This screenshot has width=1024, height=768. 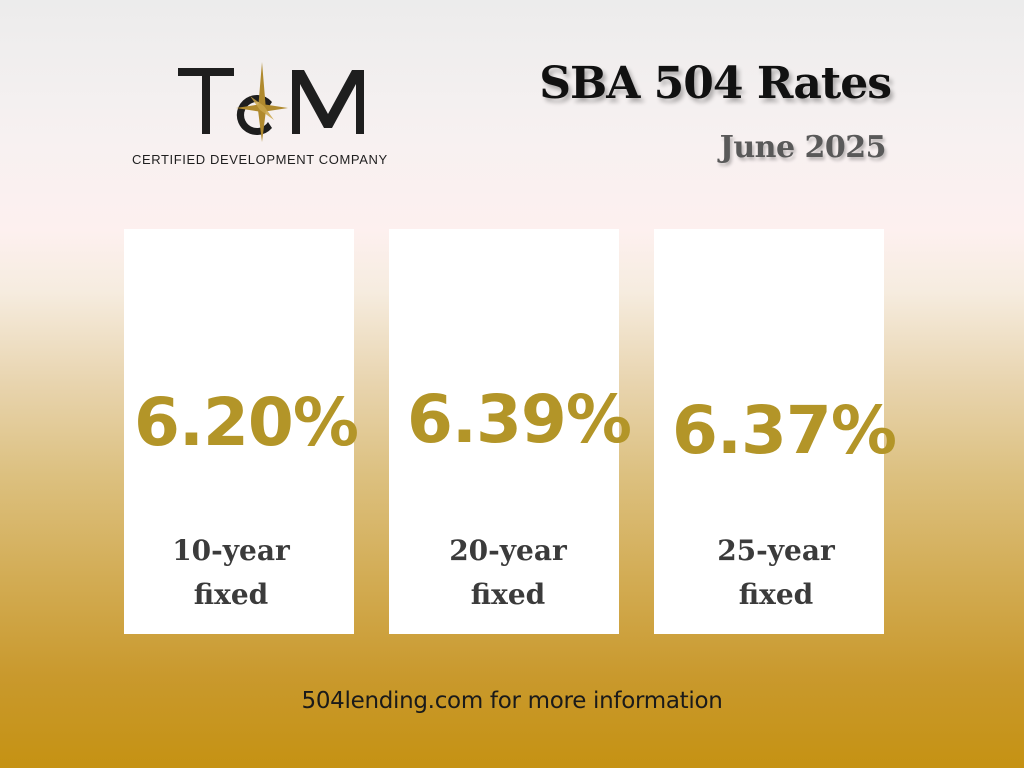 I want to click on term-line: 10-year, so click(x=231, y=550).